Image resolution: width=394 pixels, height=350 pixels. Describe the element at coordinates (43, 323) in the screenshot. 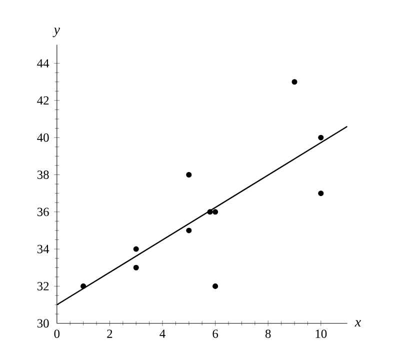

I see `y-tick-label: 30` at that location.